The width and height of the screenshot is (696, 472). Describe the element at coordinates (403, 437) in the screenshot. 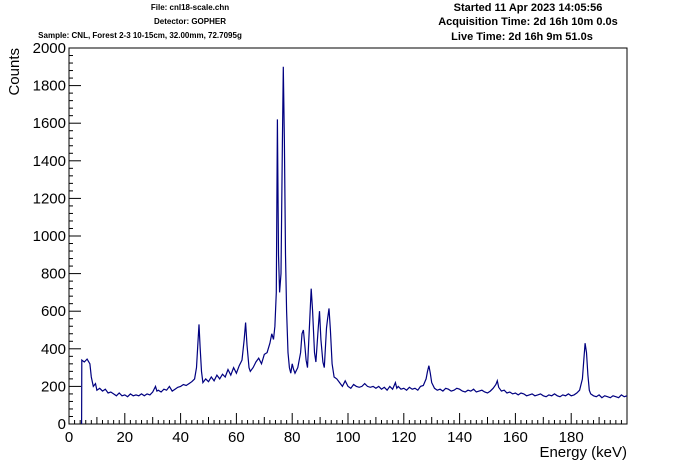

I see `x-tick-label: 120` at that location.